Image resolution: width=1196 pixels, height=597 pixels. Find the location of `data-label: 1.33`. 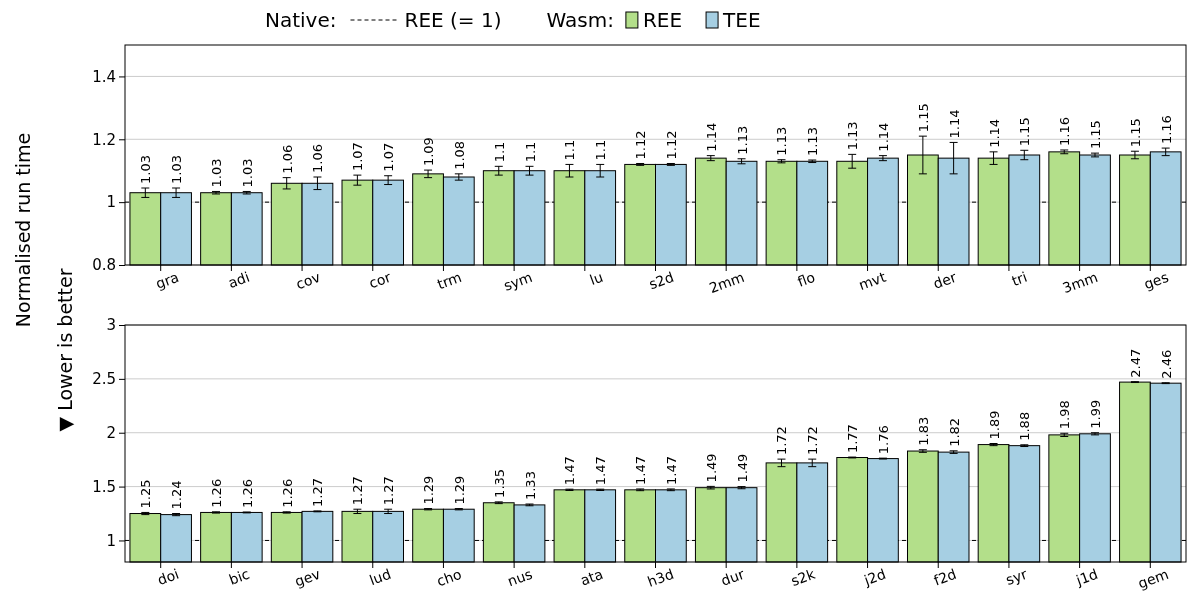

data-label: 1.33 is located at coordinates (530, 486).